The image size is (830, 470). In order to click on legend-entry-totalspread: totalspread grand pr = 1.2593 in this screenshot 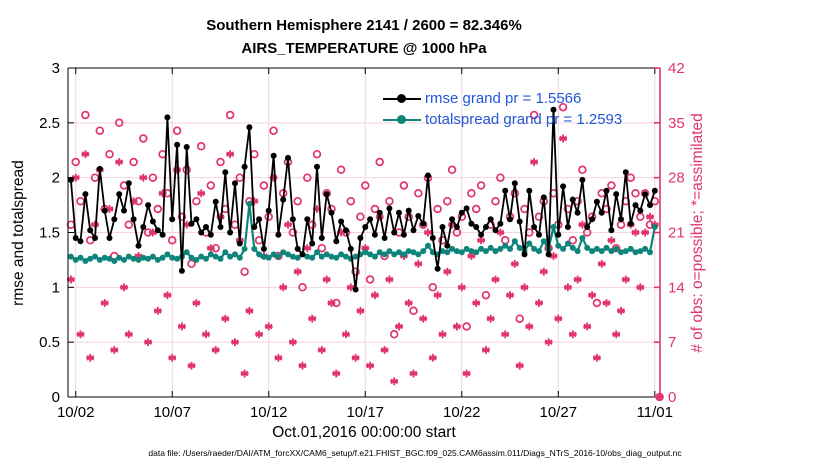, I will do `click(502, 119)`.